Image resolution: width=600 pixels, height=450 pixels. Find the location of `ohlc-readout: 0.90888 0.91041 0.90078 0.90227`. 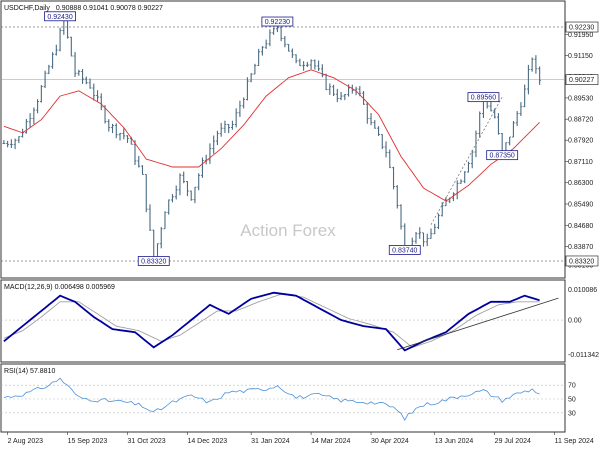

ohlc-readout: 0.90888 0.91041 0.90078 0.90227 is located at coordinates (109, 8).